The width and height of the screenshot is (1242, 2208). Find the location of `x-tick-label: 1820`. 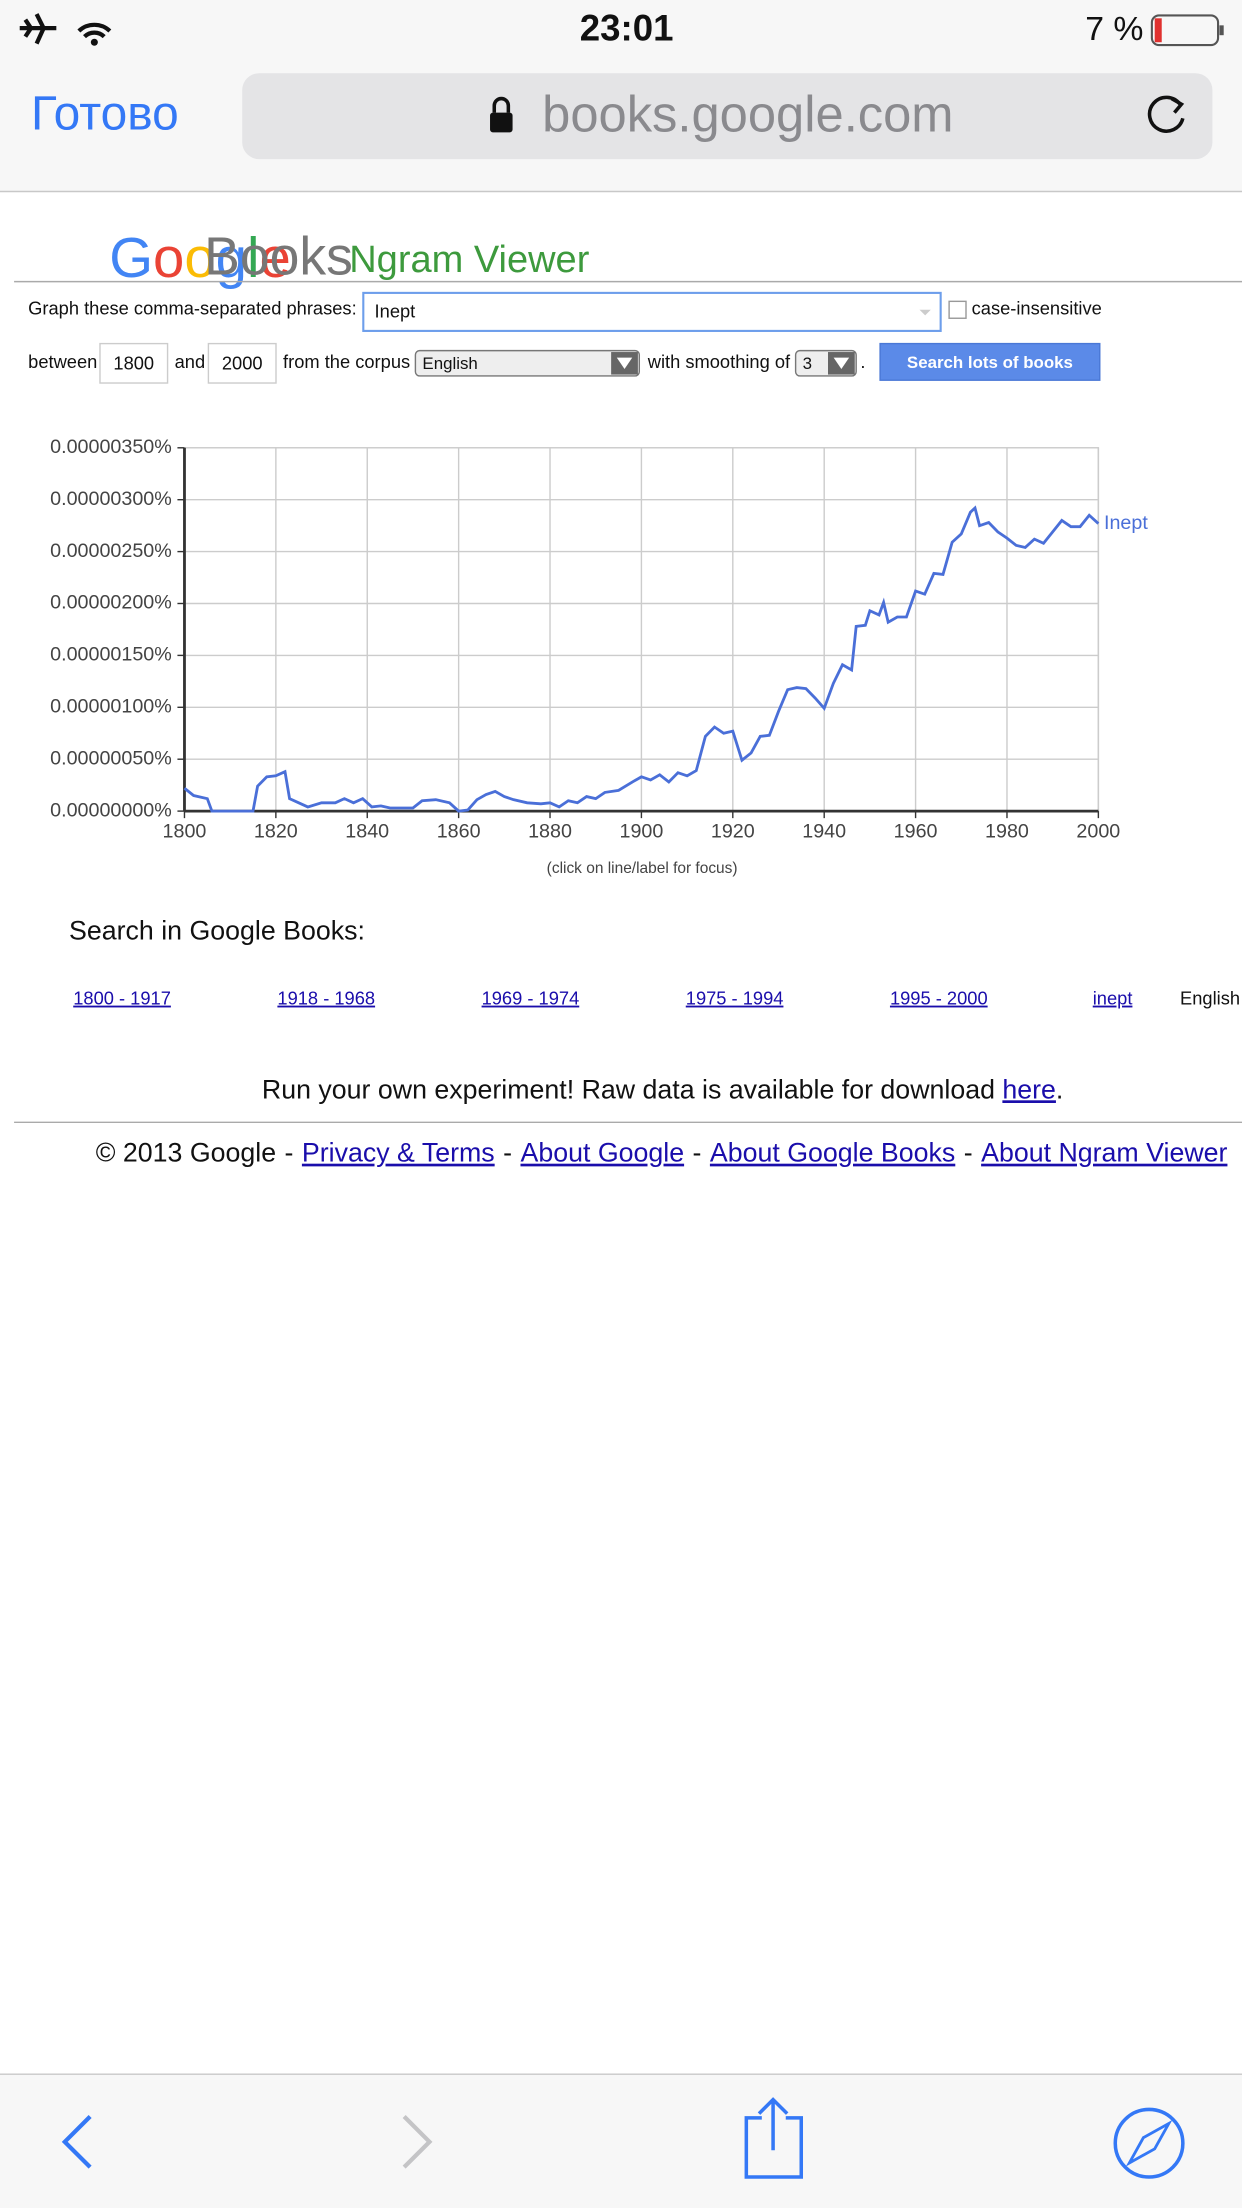

x-tick-label: 1820 is located at coordinates (276, 831).